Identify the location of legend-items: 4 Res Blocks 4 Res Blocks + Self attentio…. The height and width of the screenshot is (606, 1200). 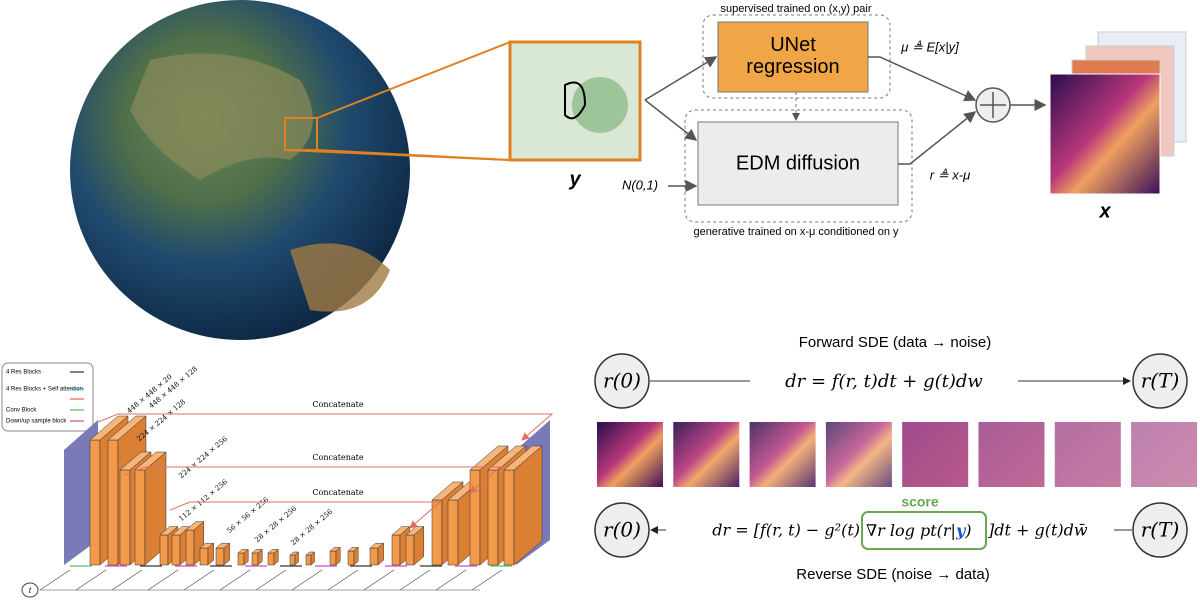
(45, 397).